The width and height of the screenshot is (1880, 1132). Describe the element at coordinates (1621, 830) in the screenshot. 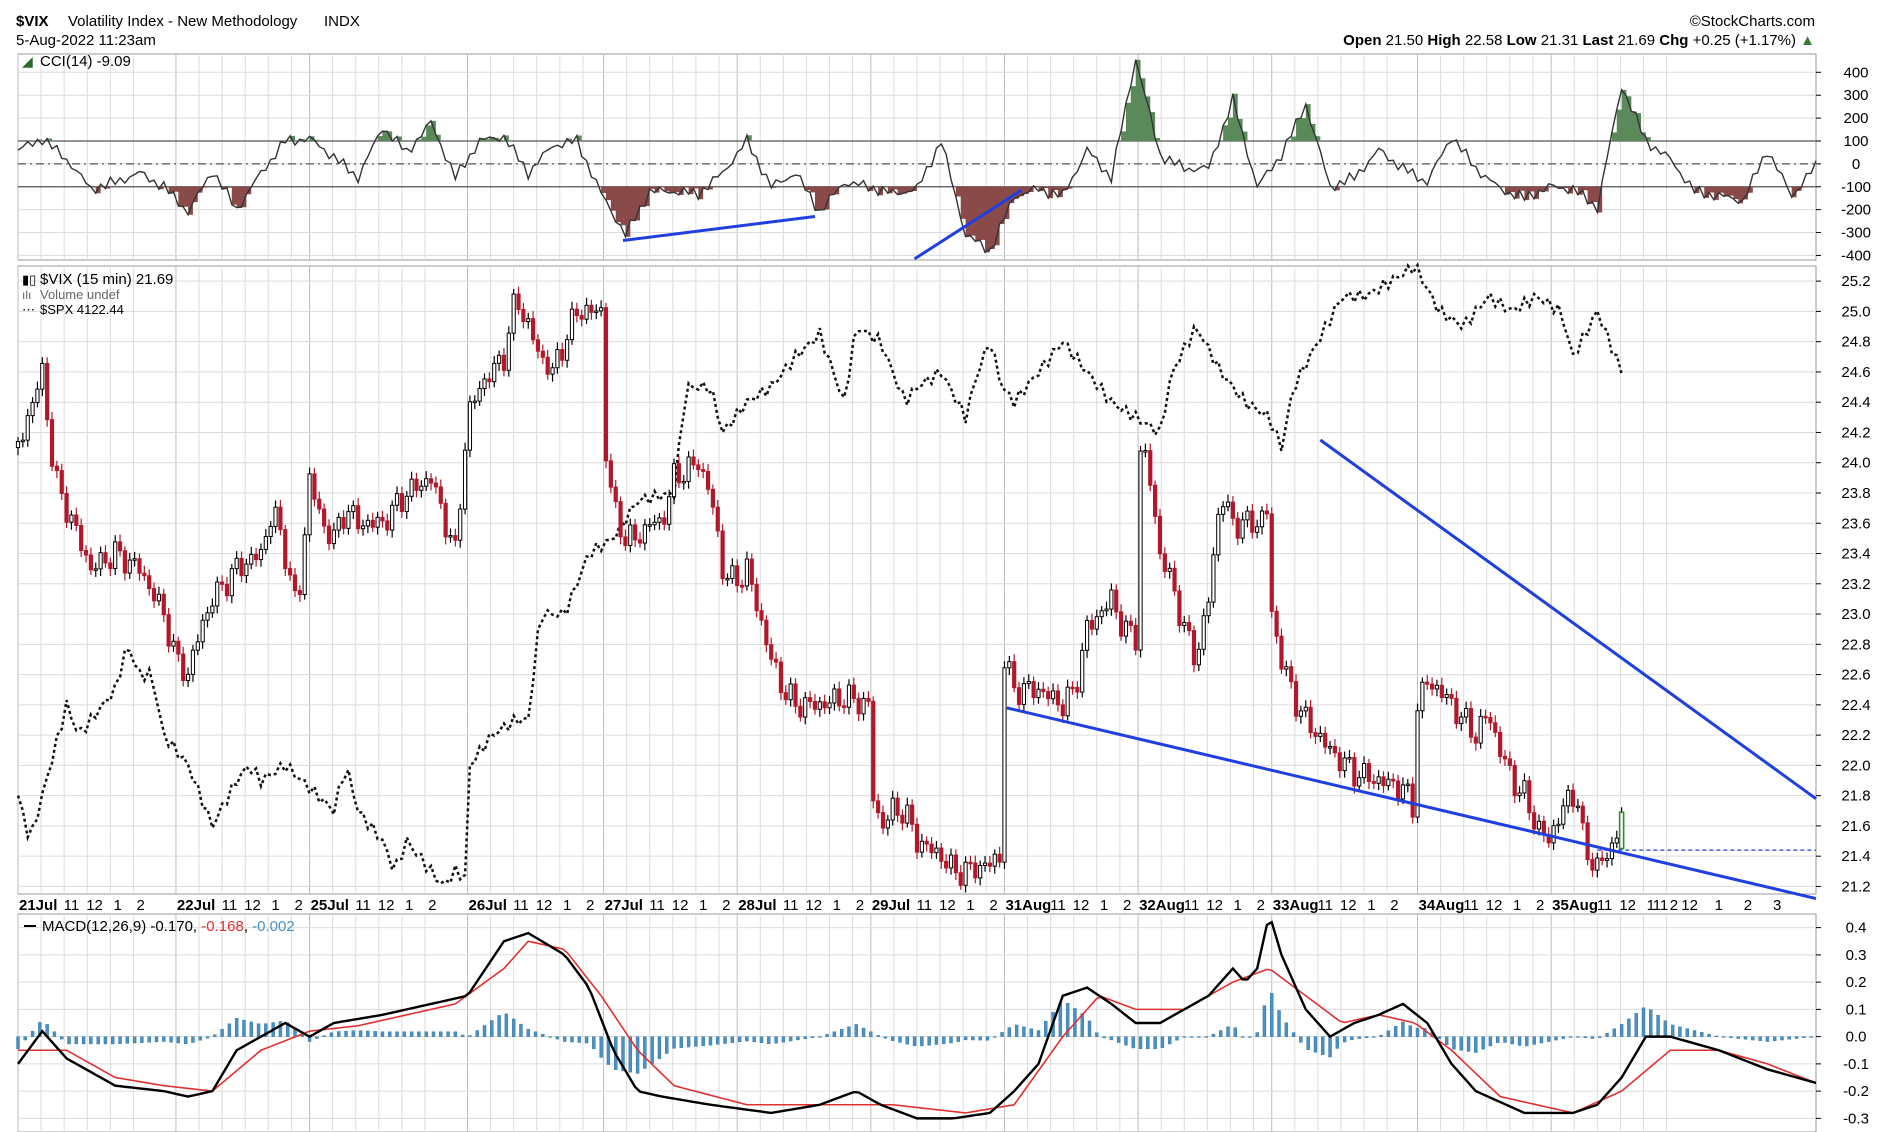

I see `last-candle` at that location.